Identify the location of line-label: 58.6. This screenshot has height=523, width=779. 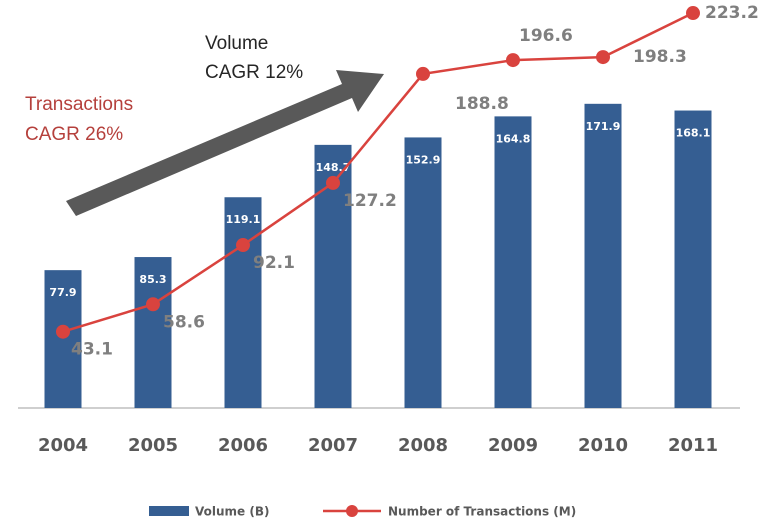
(184, 322).